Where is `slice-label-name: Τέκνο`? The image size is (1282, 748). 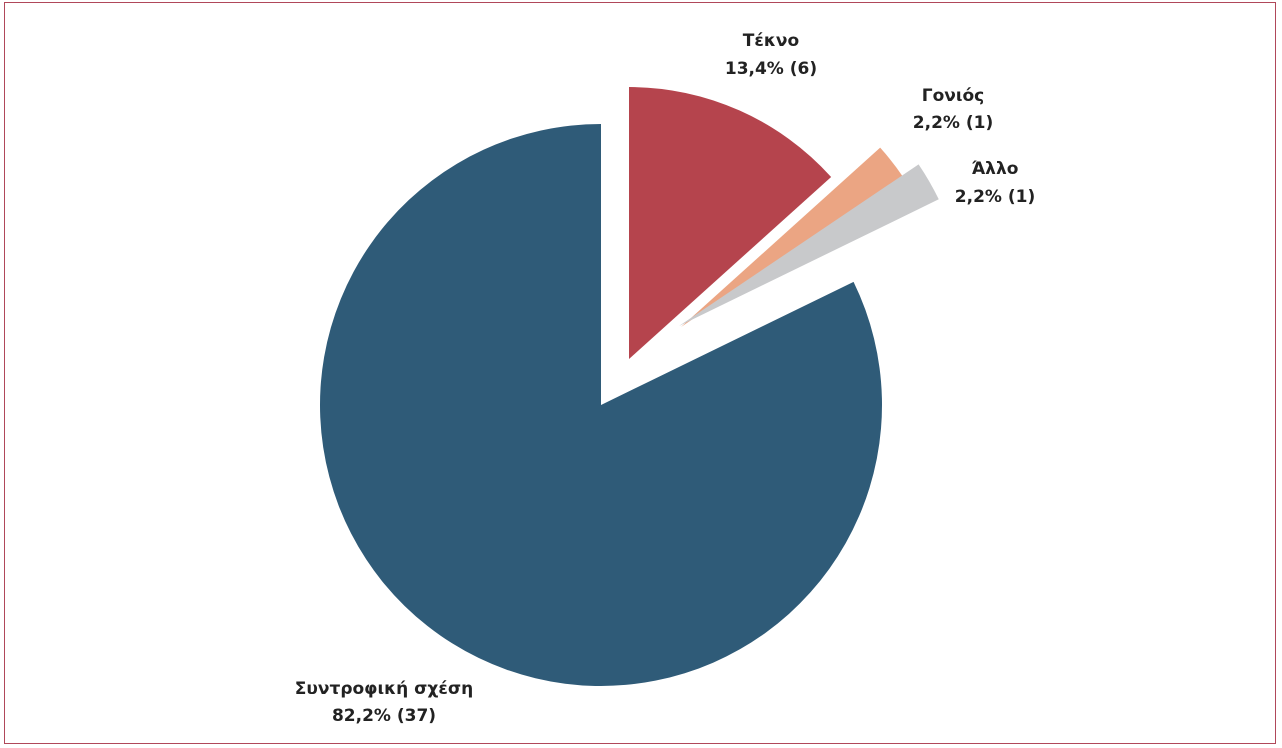 slice-label-name: Τέκνο is located at coordinates (771, 41).